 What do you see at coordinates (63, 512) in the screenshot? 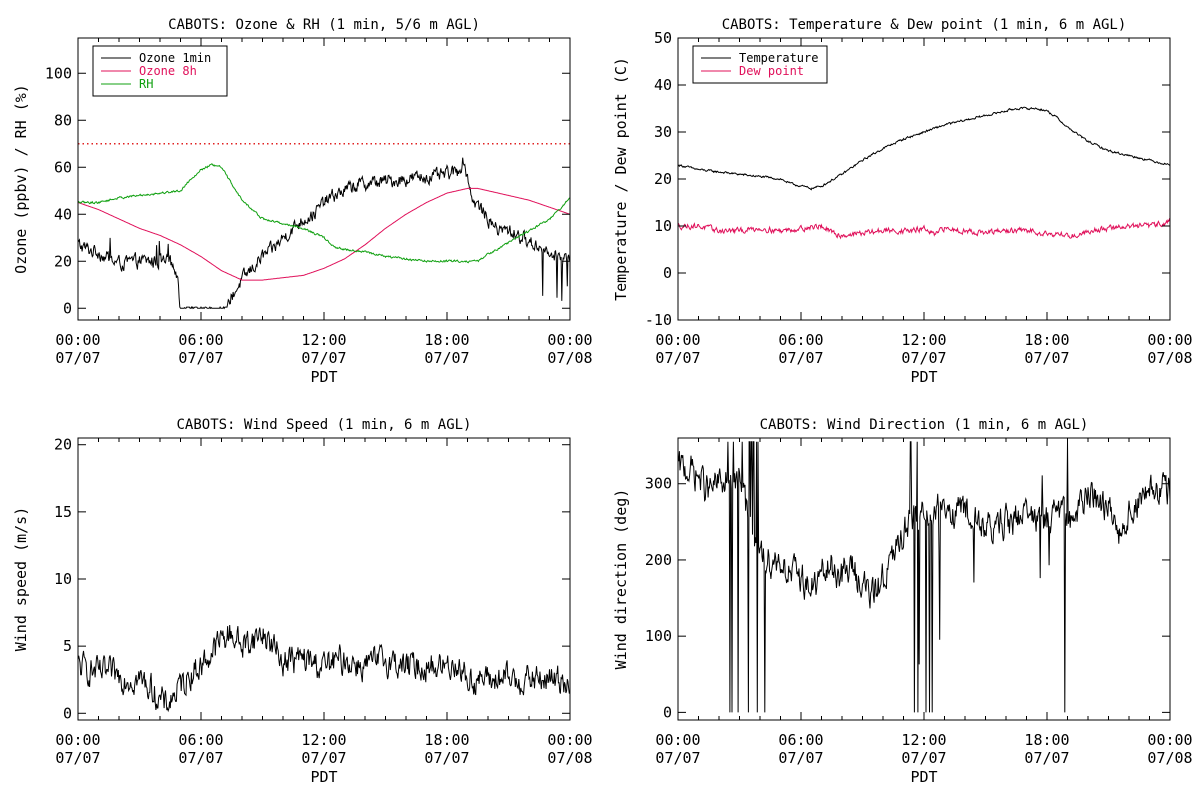
I see `y-tick-label: 15` at bounding box center [63, 512].